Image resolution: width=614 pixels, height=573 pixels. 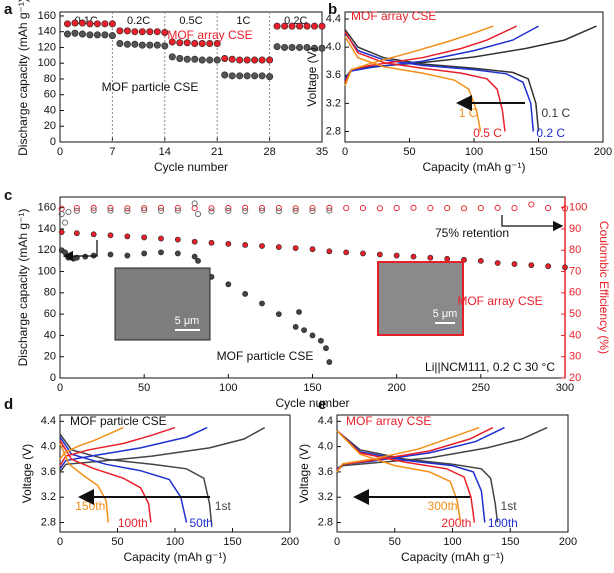 What do you see at coordinates (575, 378) in the screenshot?
I see `y2-tick-label: 20` at bounding box center [575, 378].